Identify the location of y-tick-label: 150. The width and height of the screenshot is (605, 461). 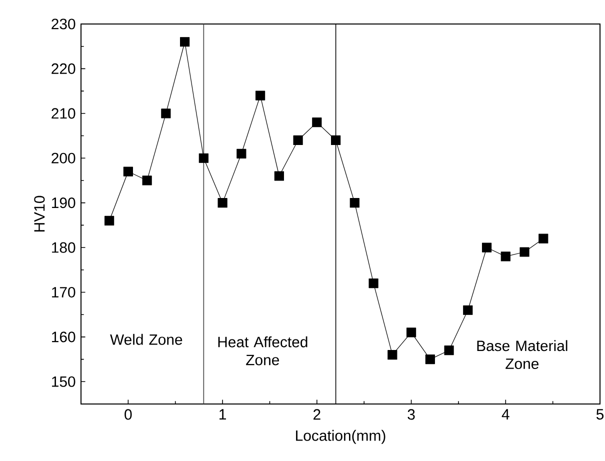
(64, 381).